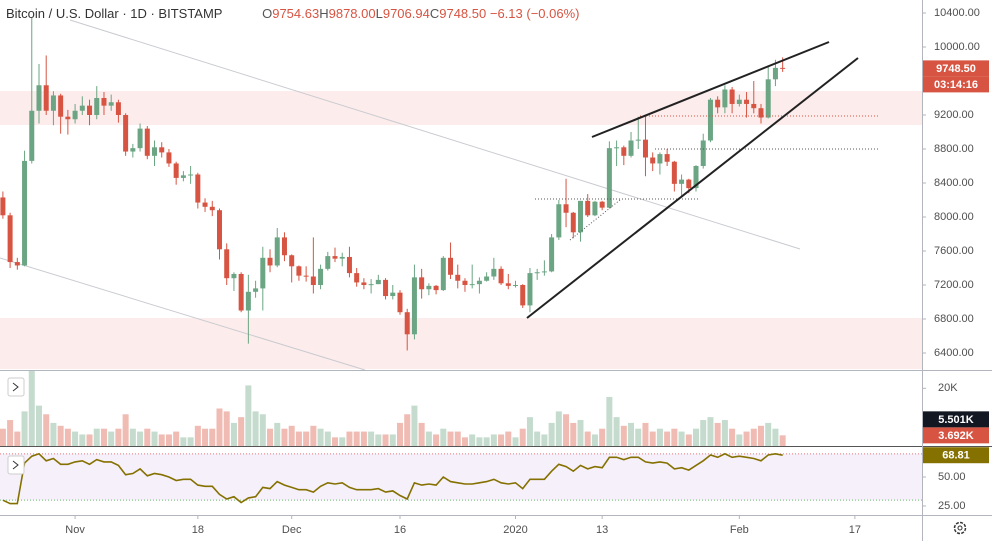 This screenshot has width=992, height=541. Describe the element at coordinates (296, 13) in the screenshot. I see `ohlc-value: 9754.63` at that location.